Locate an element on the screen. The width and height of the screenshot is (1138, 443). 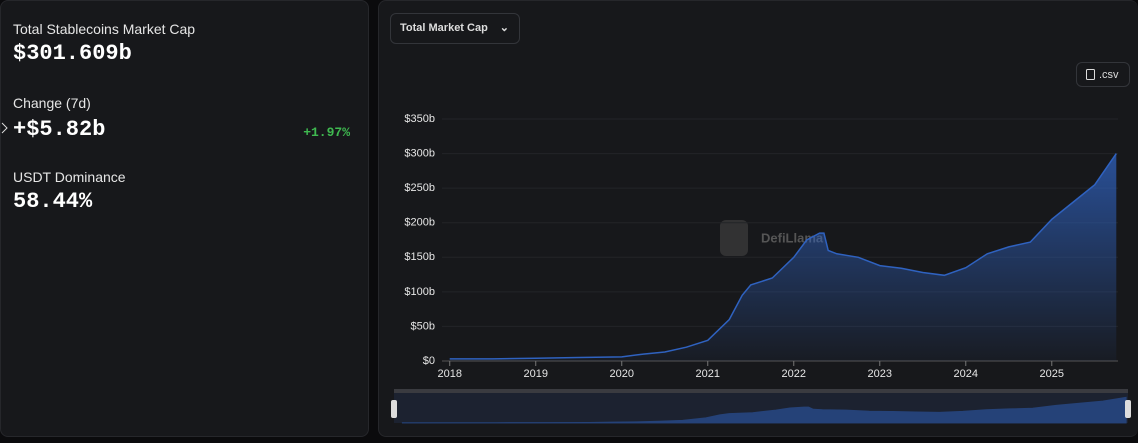
stat-label: USDT Dominance is located at coordinates (69, 177).